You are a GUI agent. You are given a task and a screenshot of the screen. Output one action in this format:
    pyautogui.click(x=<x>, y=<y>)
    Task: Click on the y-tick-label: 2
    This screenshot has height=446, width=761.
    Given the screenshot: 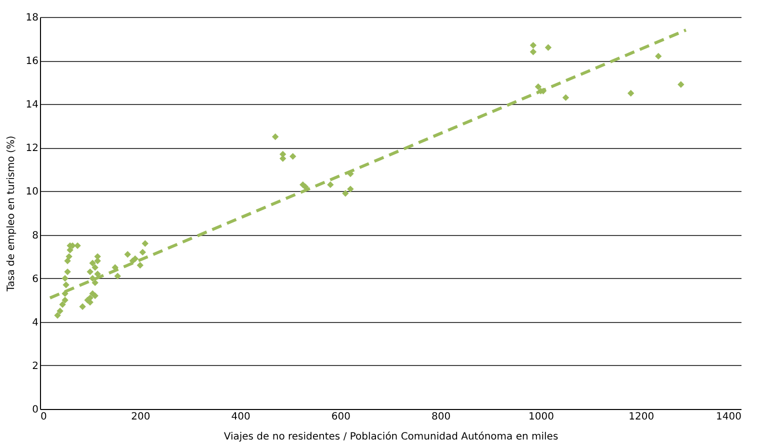 What is the action you would take?
    pyautogui.click(x=35, y=366)
    